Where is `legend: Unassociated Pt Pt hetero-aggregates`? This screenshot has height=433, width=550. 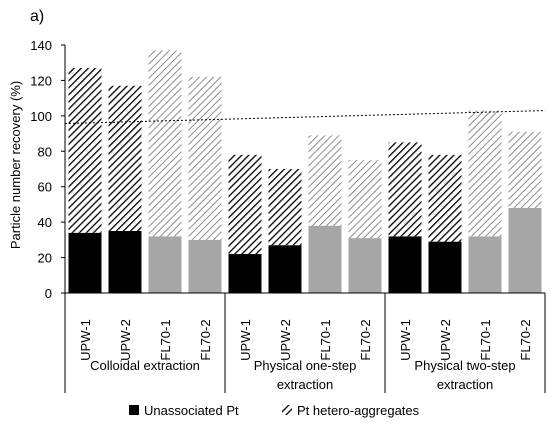
legend: Unassociated Pt Pt hetero-aggregates is located at coordinates (274, 410).